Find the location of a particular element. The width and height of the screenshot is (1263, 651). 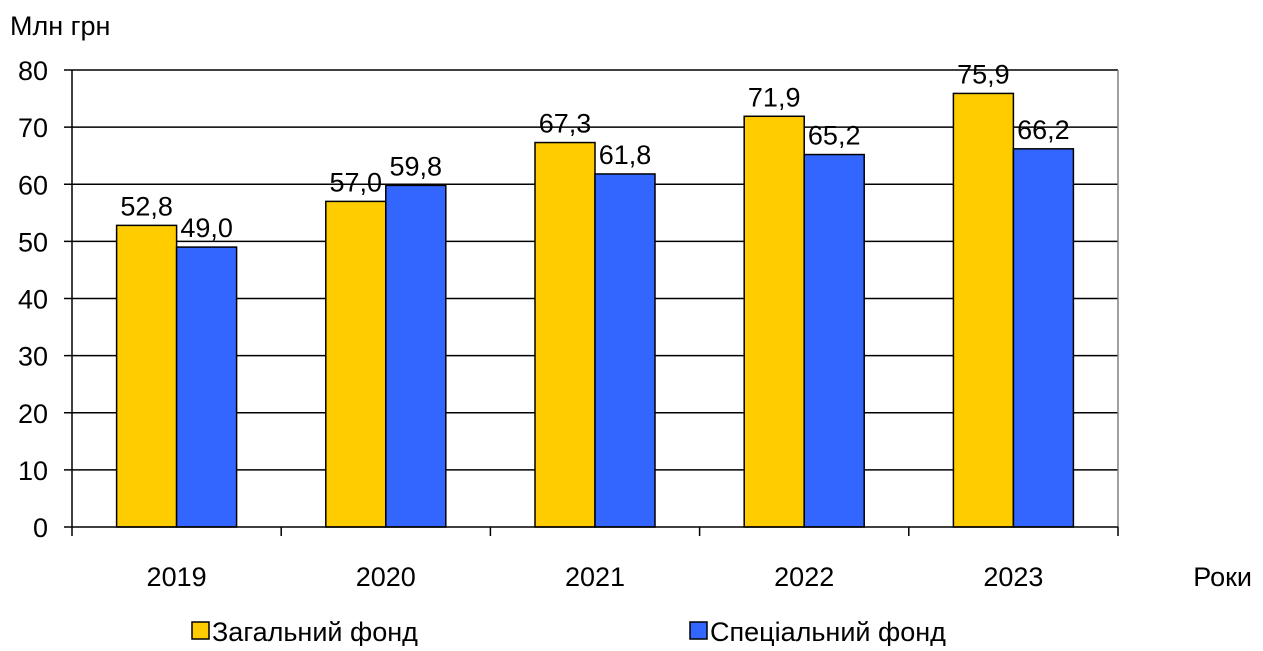

y-tick-label: 0 is located at coordinates (40, 528).